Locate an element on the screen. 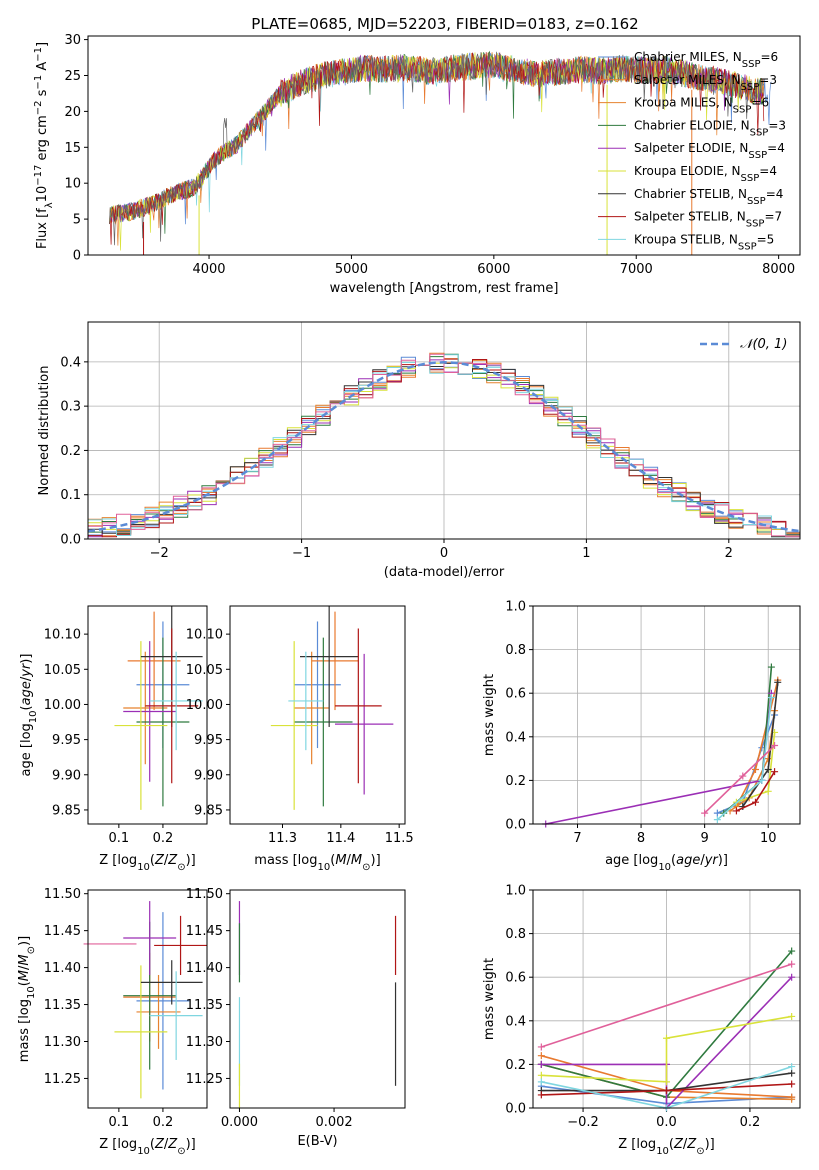 This screenshot has height=1170, width=819. x-axis-label: mass [log10(M/M⊙)] is located at coordinates (317, 863).